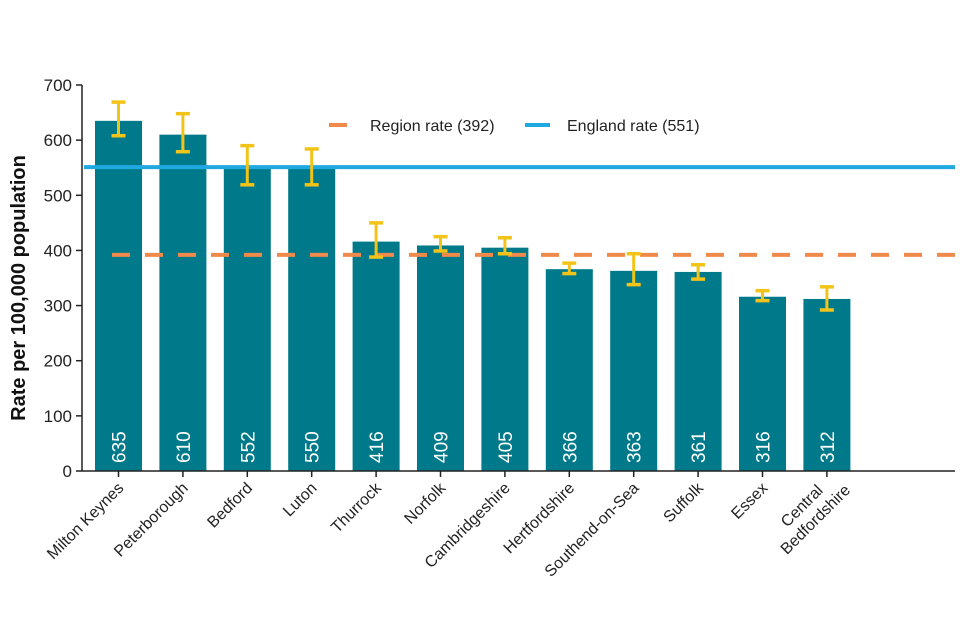 The width and height of the screenshot is (960, 640). Describe the element at coordinates (311, 167) in the screenshot. I see `error-bar-luton` at that location.